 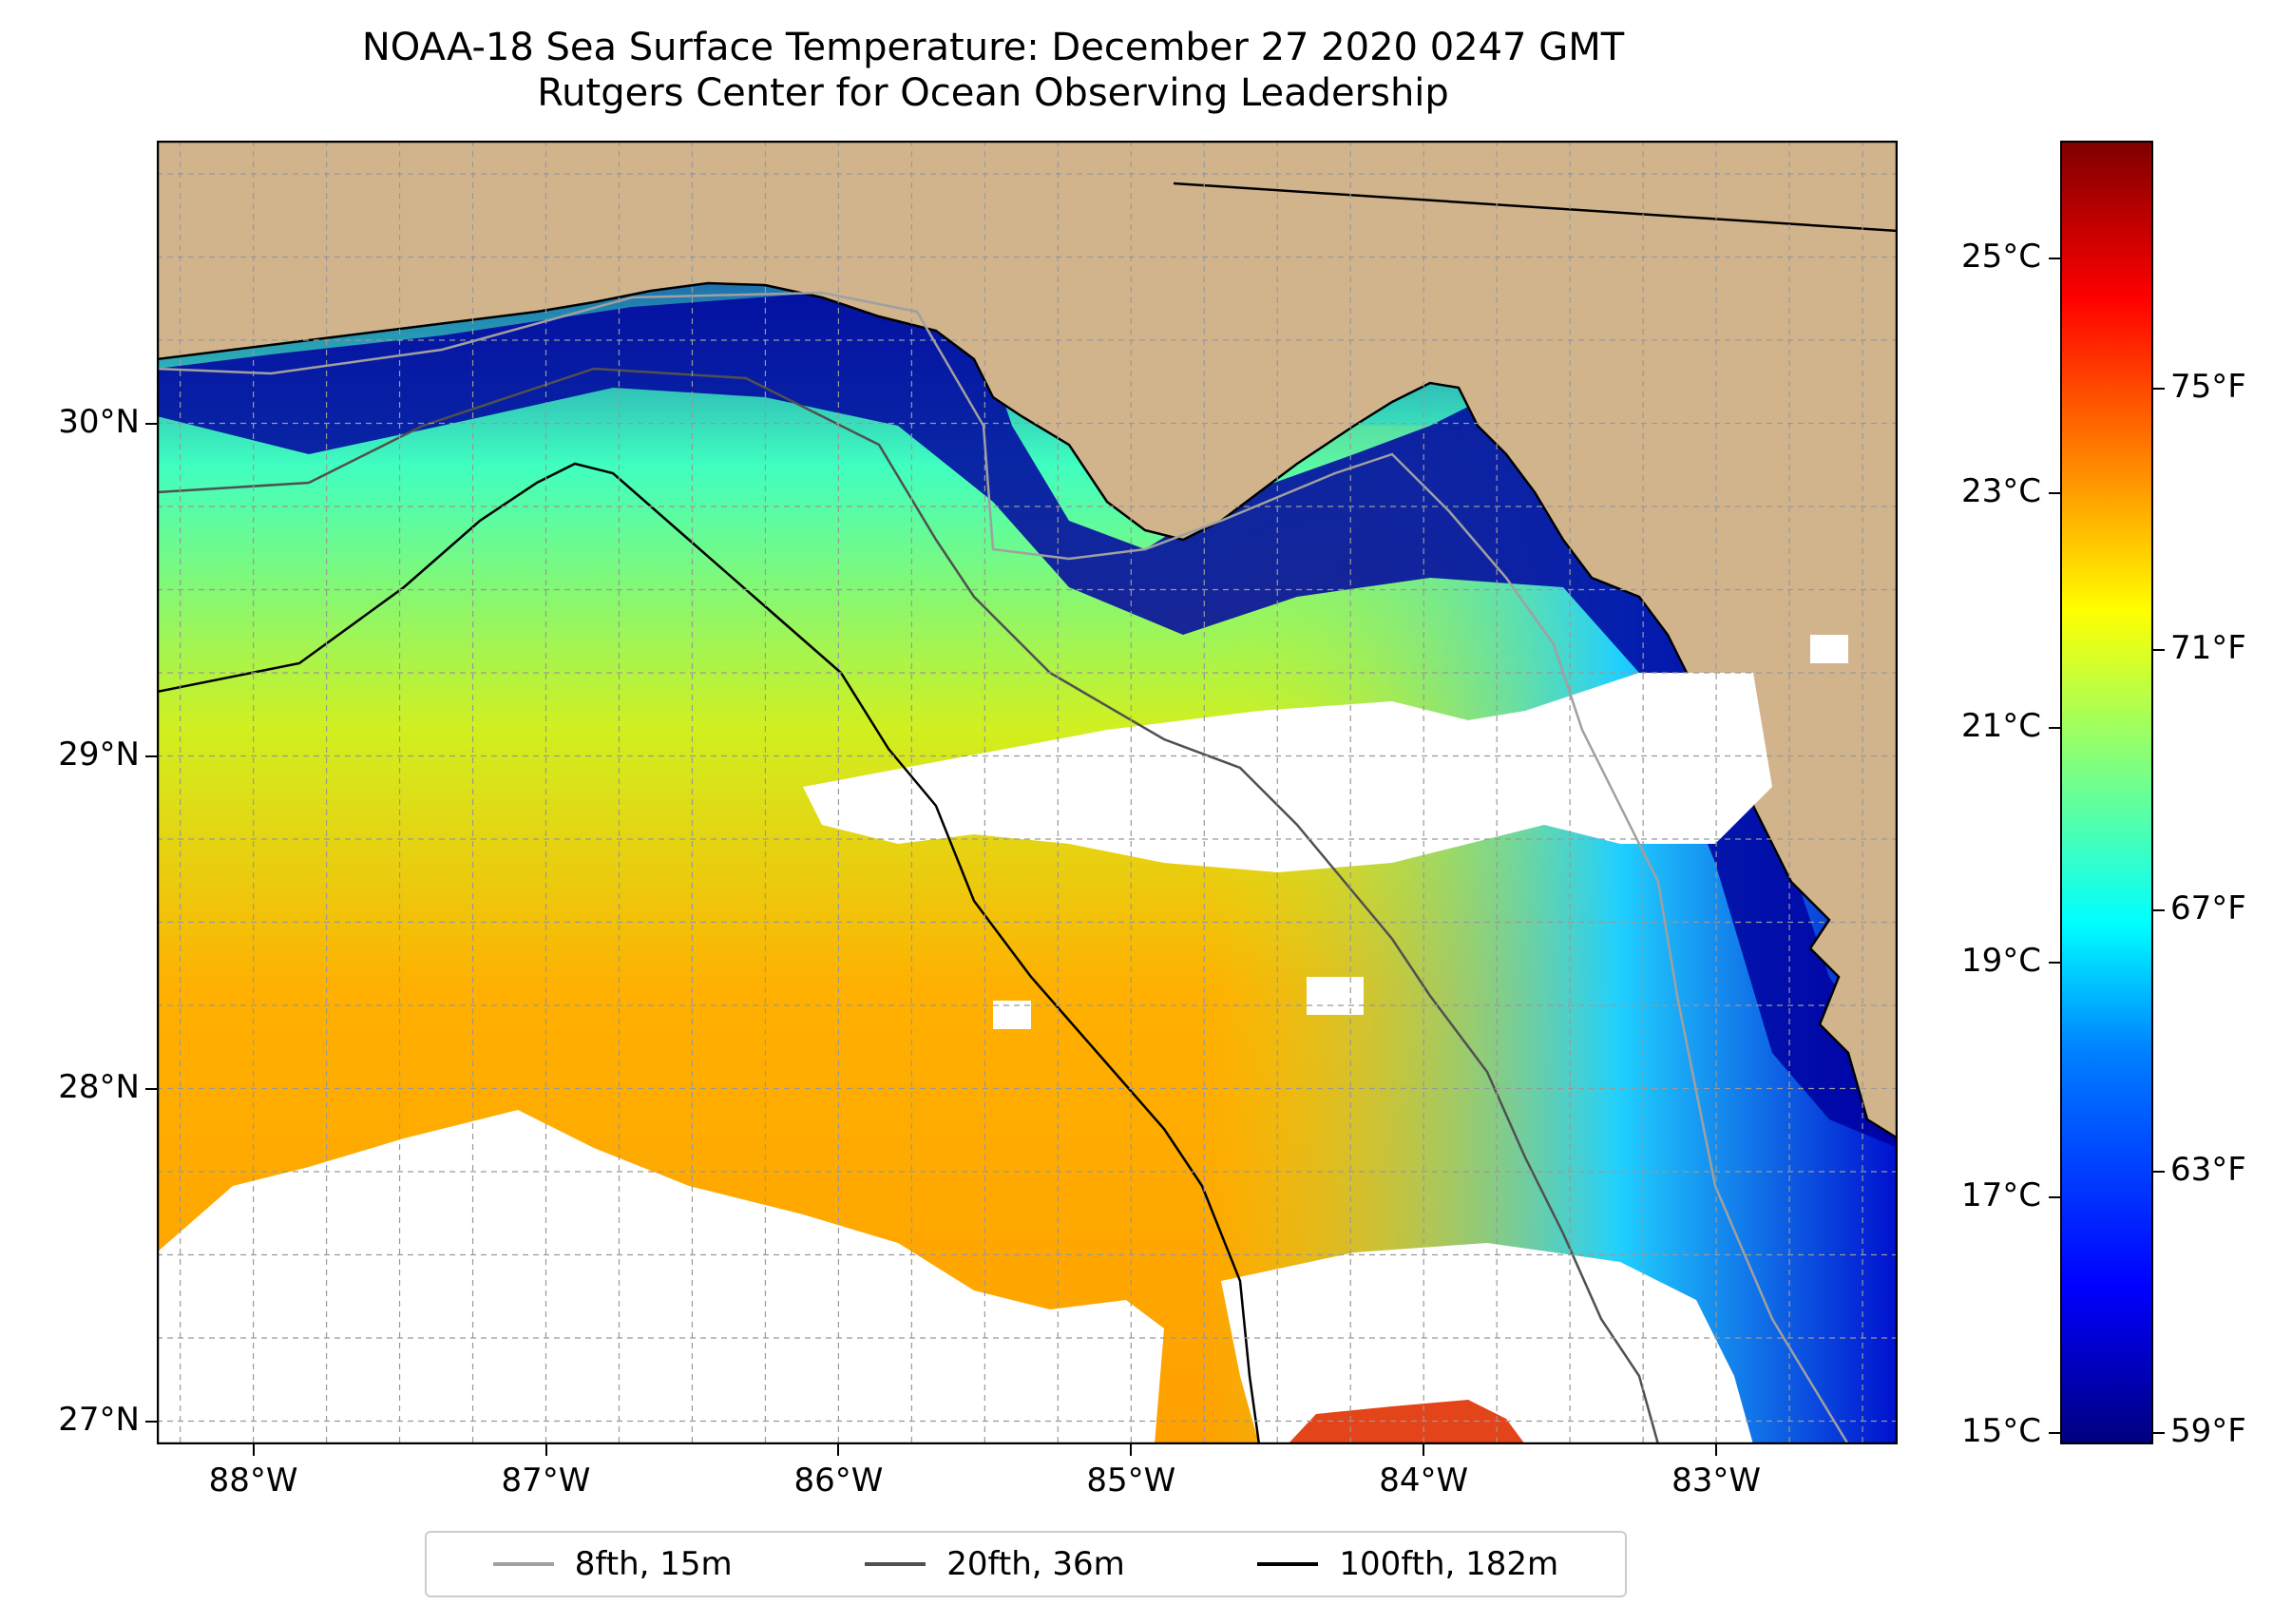 I want to click on legend-item-8fth: 8fth, 15m, so click(x=612, y=1564).